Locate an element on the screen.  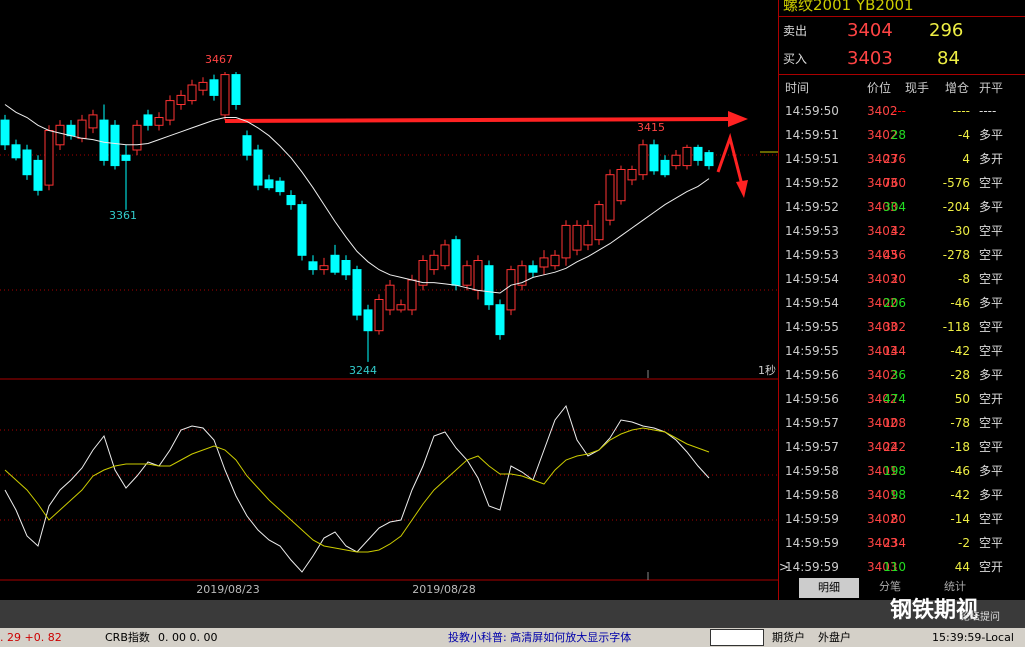
tab: 统计 is located at coordinates (955, 586).